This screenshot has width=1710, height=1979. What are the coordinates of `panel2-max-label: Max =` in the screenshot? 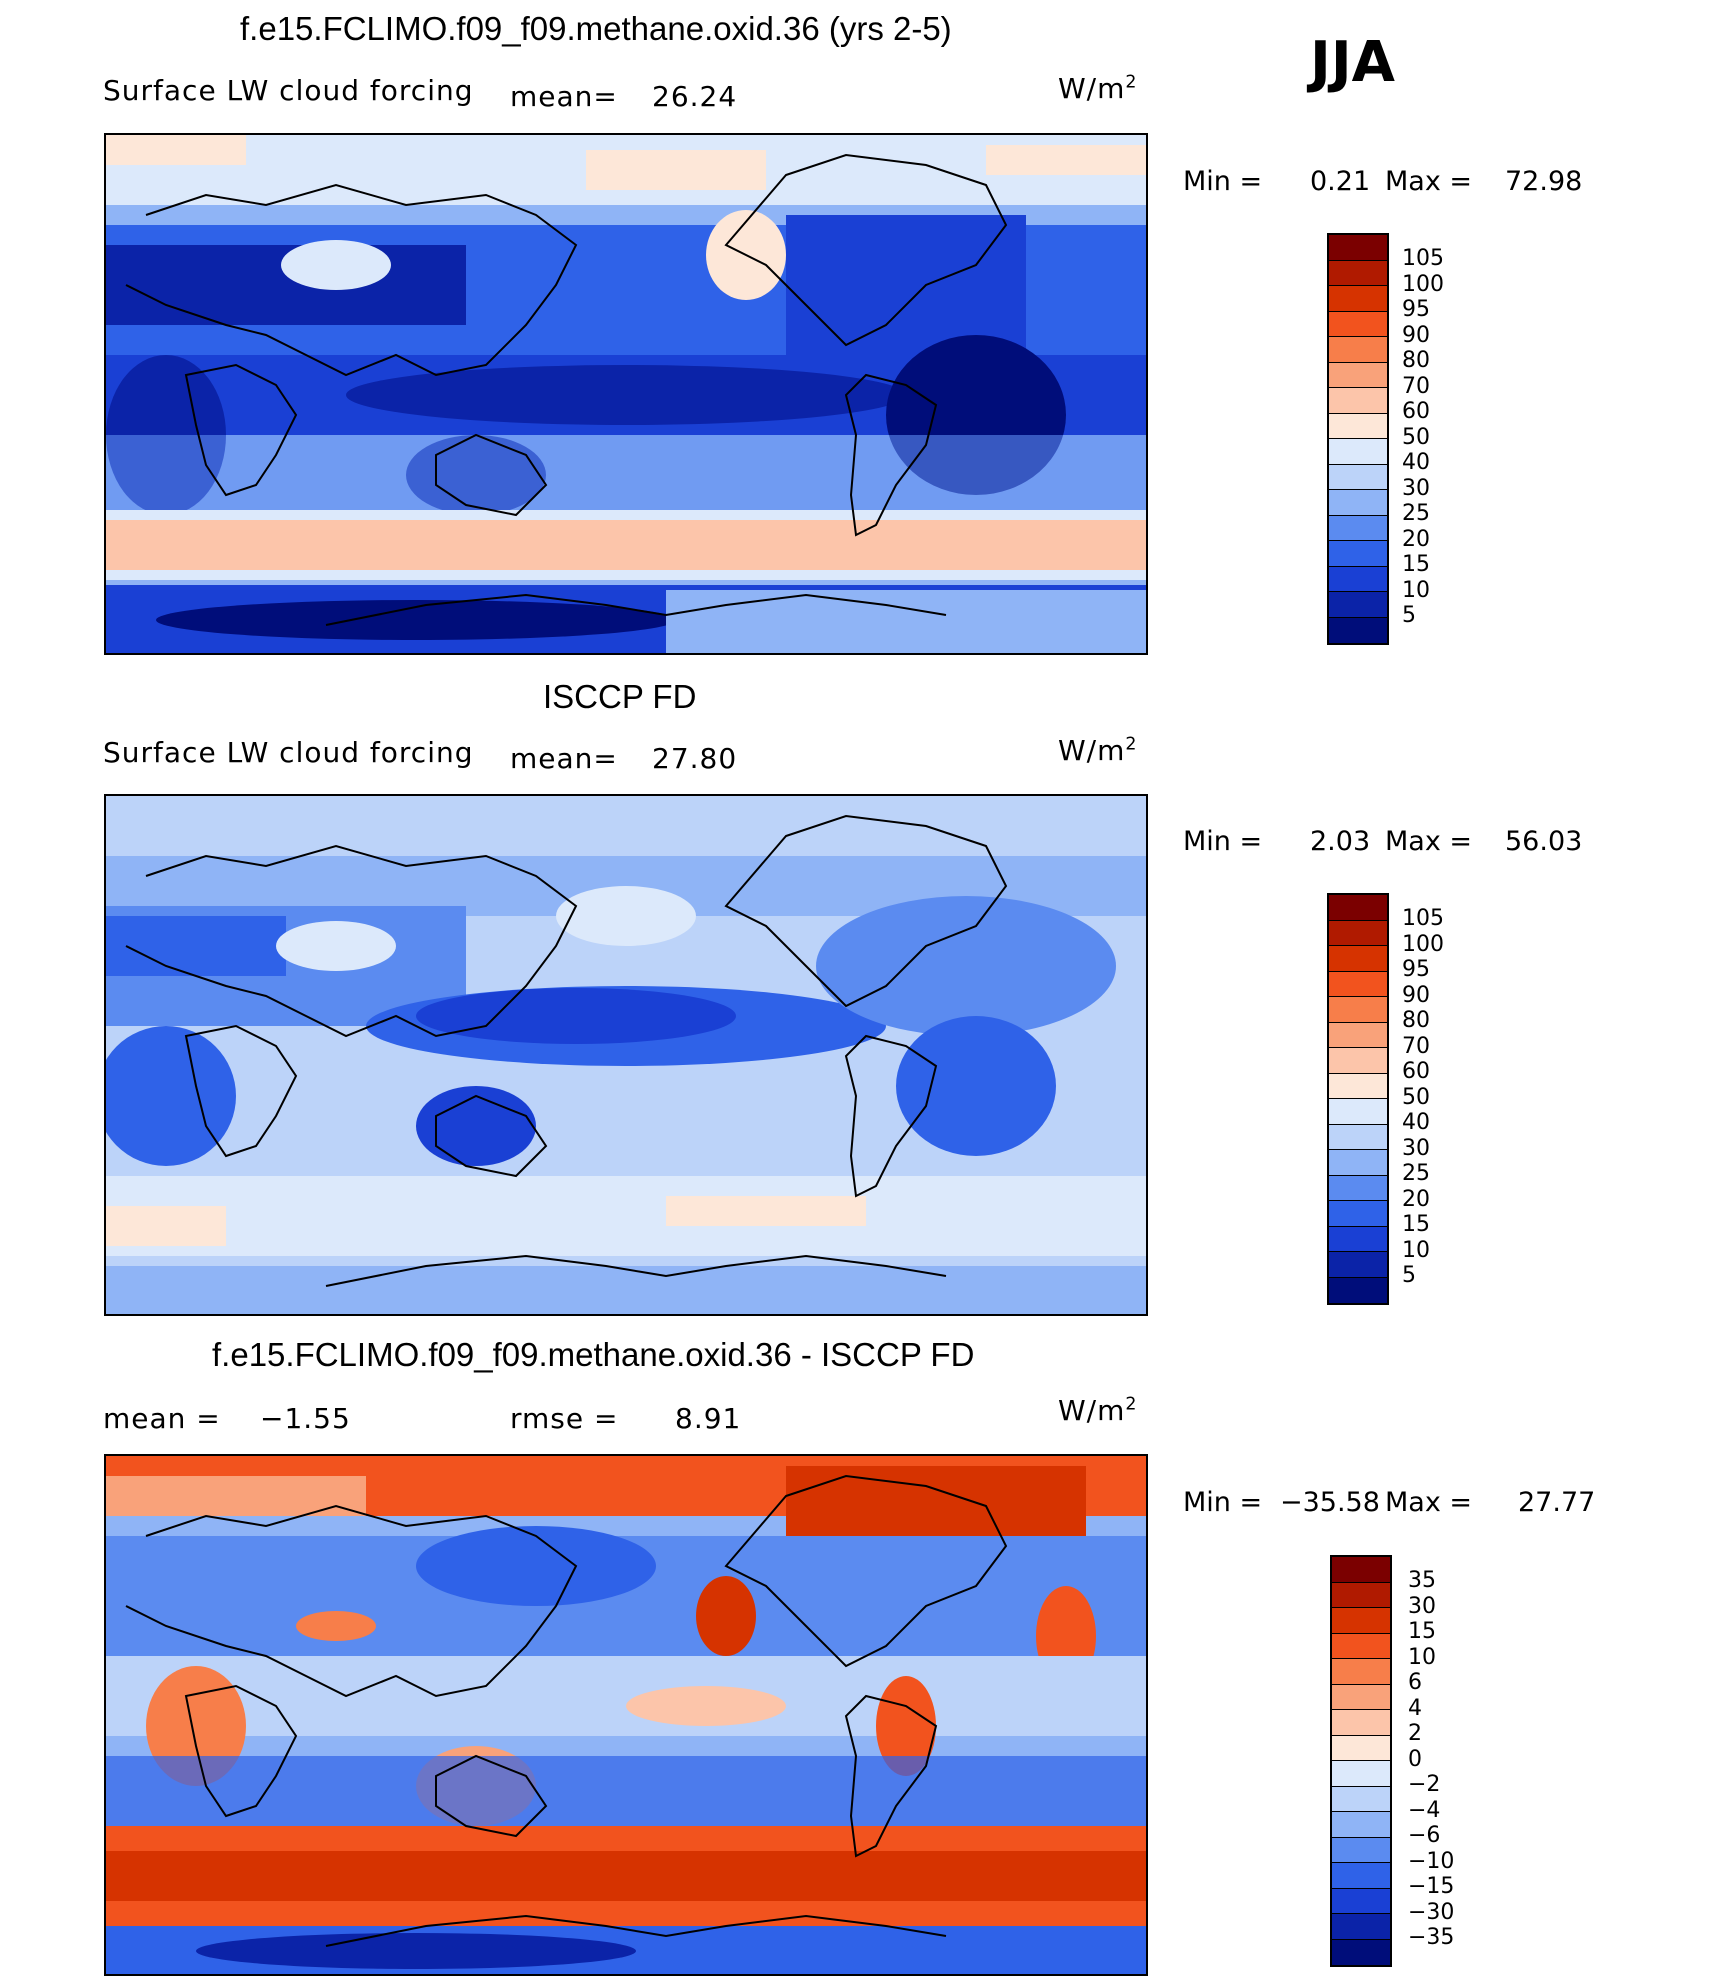 It's located at (1429, 841).